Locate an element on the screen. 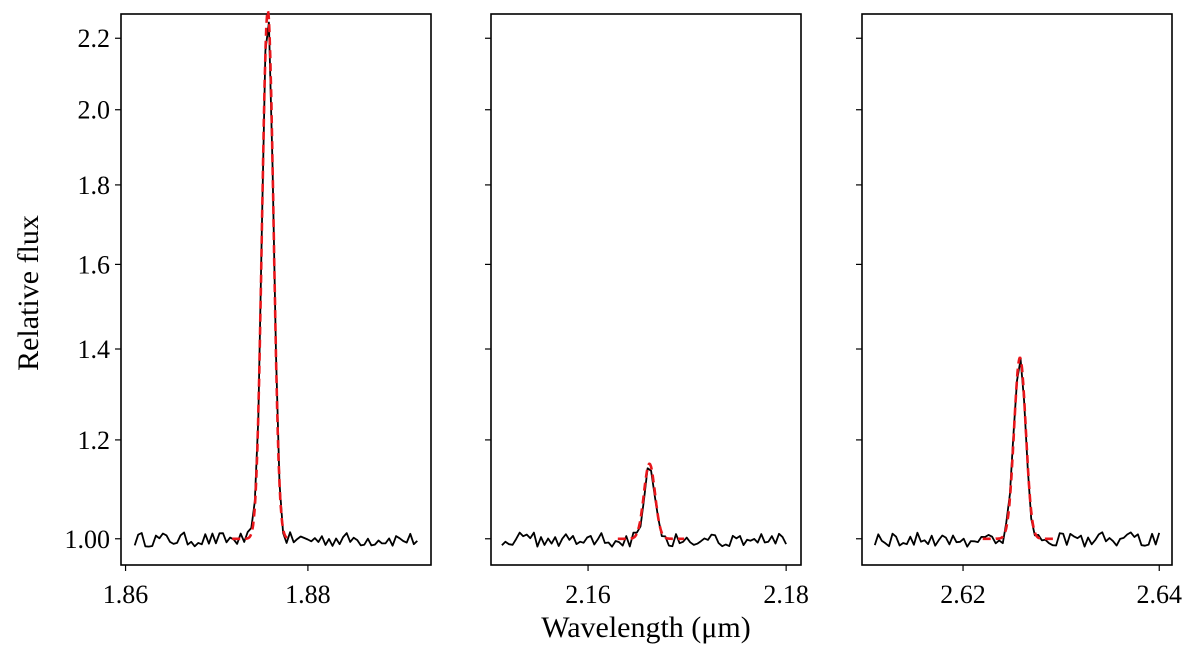 The width and height of the screenshot is (1200, 656). x-tick-label: 2.64 is located at coordinates (1159, 594).